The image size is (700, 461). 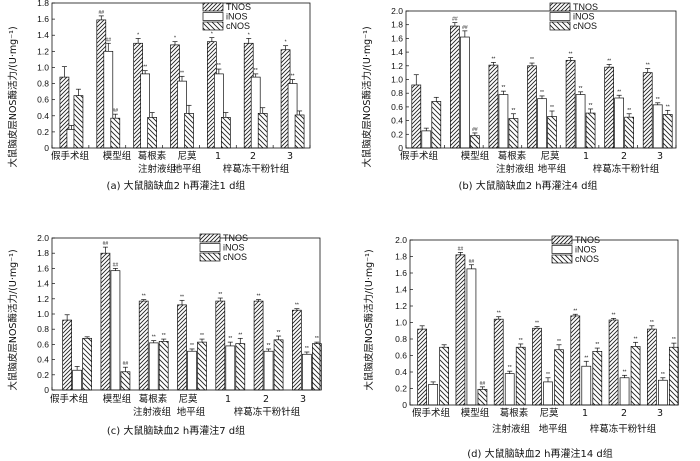 What do you see at coordinates (43, 329) in the screenshot?
I see `y-tick-label: 0.8` at bounding box center [43, 329].